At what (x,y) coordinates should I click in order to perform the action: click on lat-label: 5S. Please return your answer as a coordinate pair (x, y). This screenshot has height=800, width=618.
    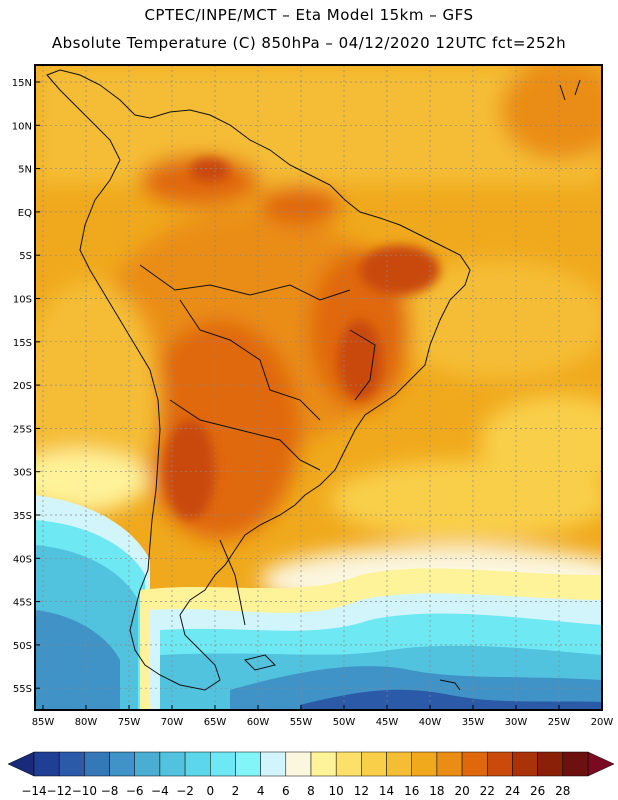
    Looking at the image, I should click on (25, 256).